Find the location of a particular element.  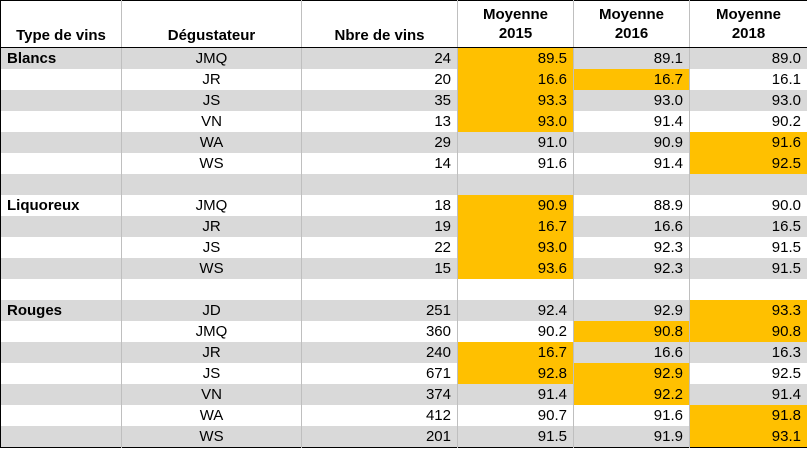

wine-count-cell: 201 is located at coordinates (379, 437).